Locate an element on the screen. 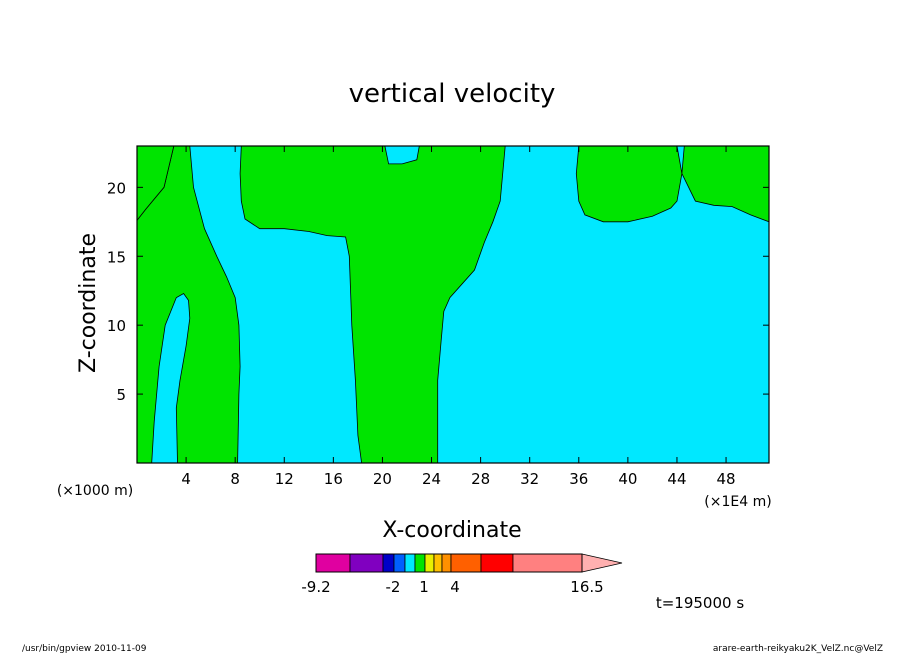 Image resolution: width=904 pixels, height=654 pixels. y-axis-label: Z-coordinate is located at coordinates (88, 303).